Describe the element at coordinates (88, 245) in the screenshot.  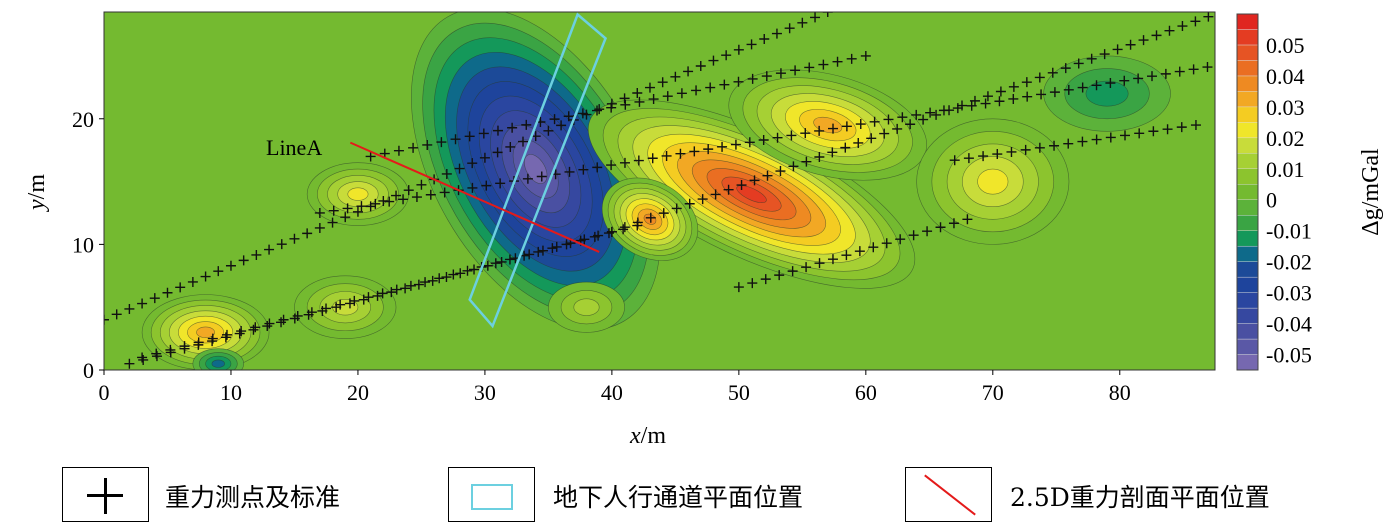
I see `y-axis: 0 10 20` at that location.